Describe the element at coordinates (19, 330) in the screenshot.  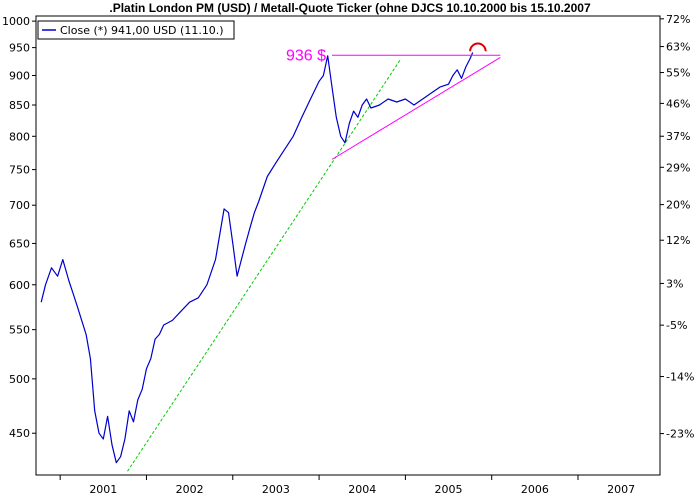
I see `y-tick-label-550: 550` at that location.